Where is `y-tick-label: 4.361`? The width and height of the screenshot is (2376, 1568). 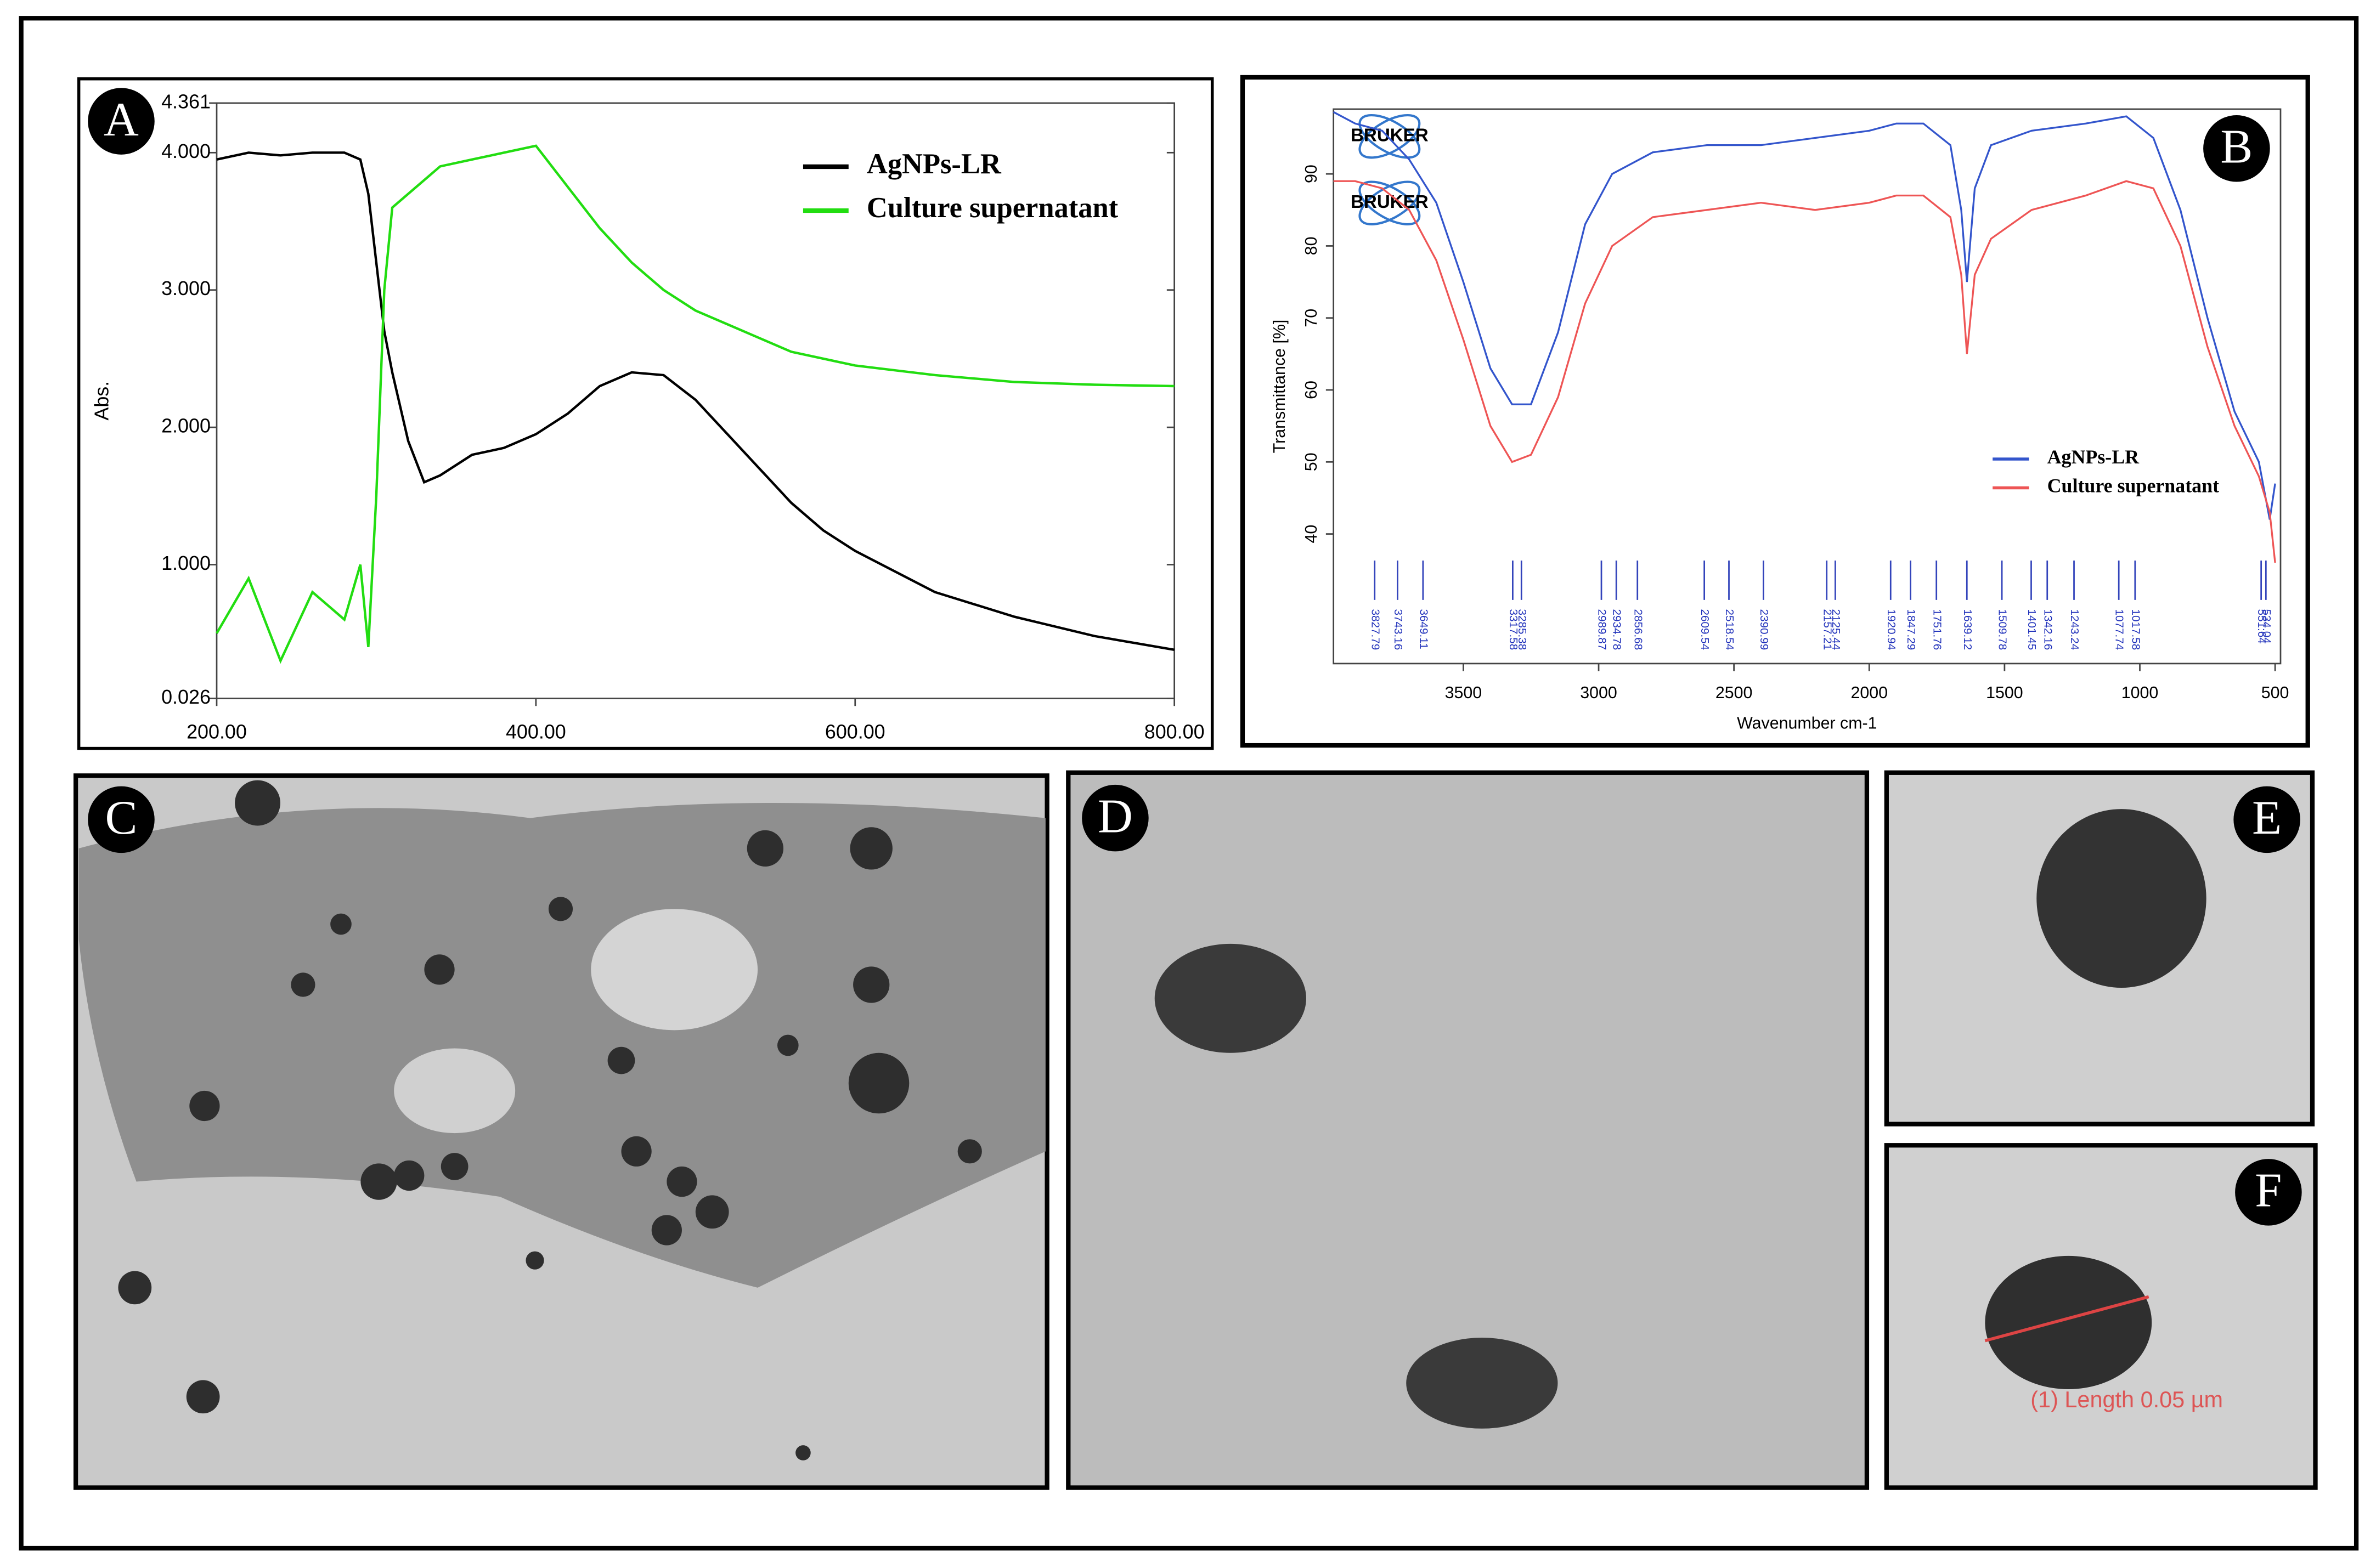
y-tick-label: 4.361 is located at coordinates (186, 101).